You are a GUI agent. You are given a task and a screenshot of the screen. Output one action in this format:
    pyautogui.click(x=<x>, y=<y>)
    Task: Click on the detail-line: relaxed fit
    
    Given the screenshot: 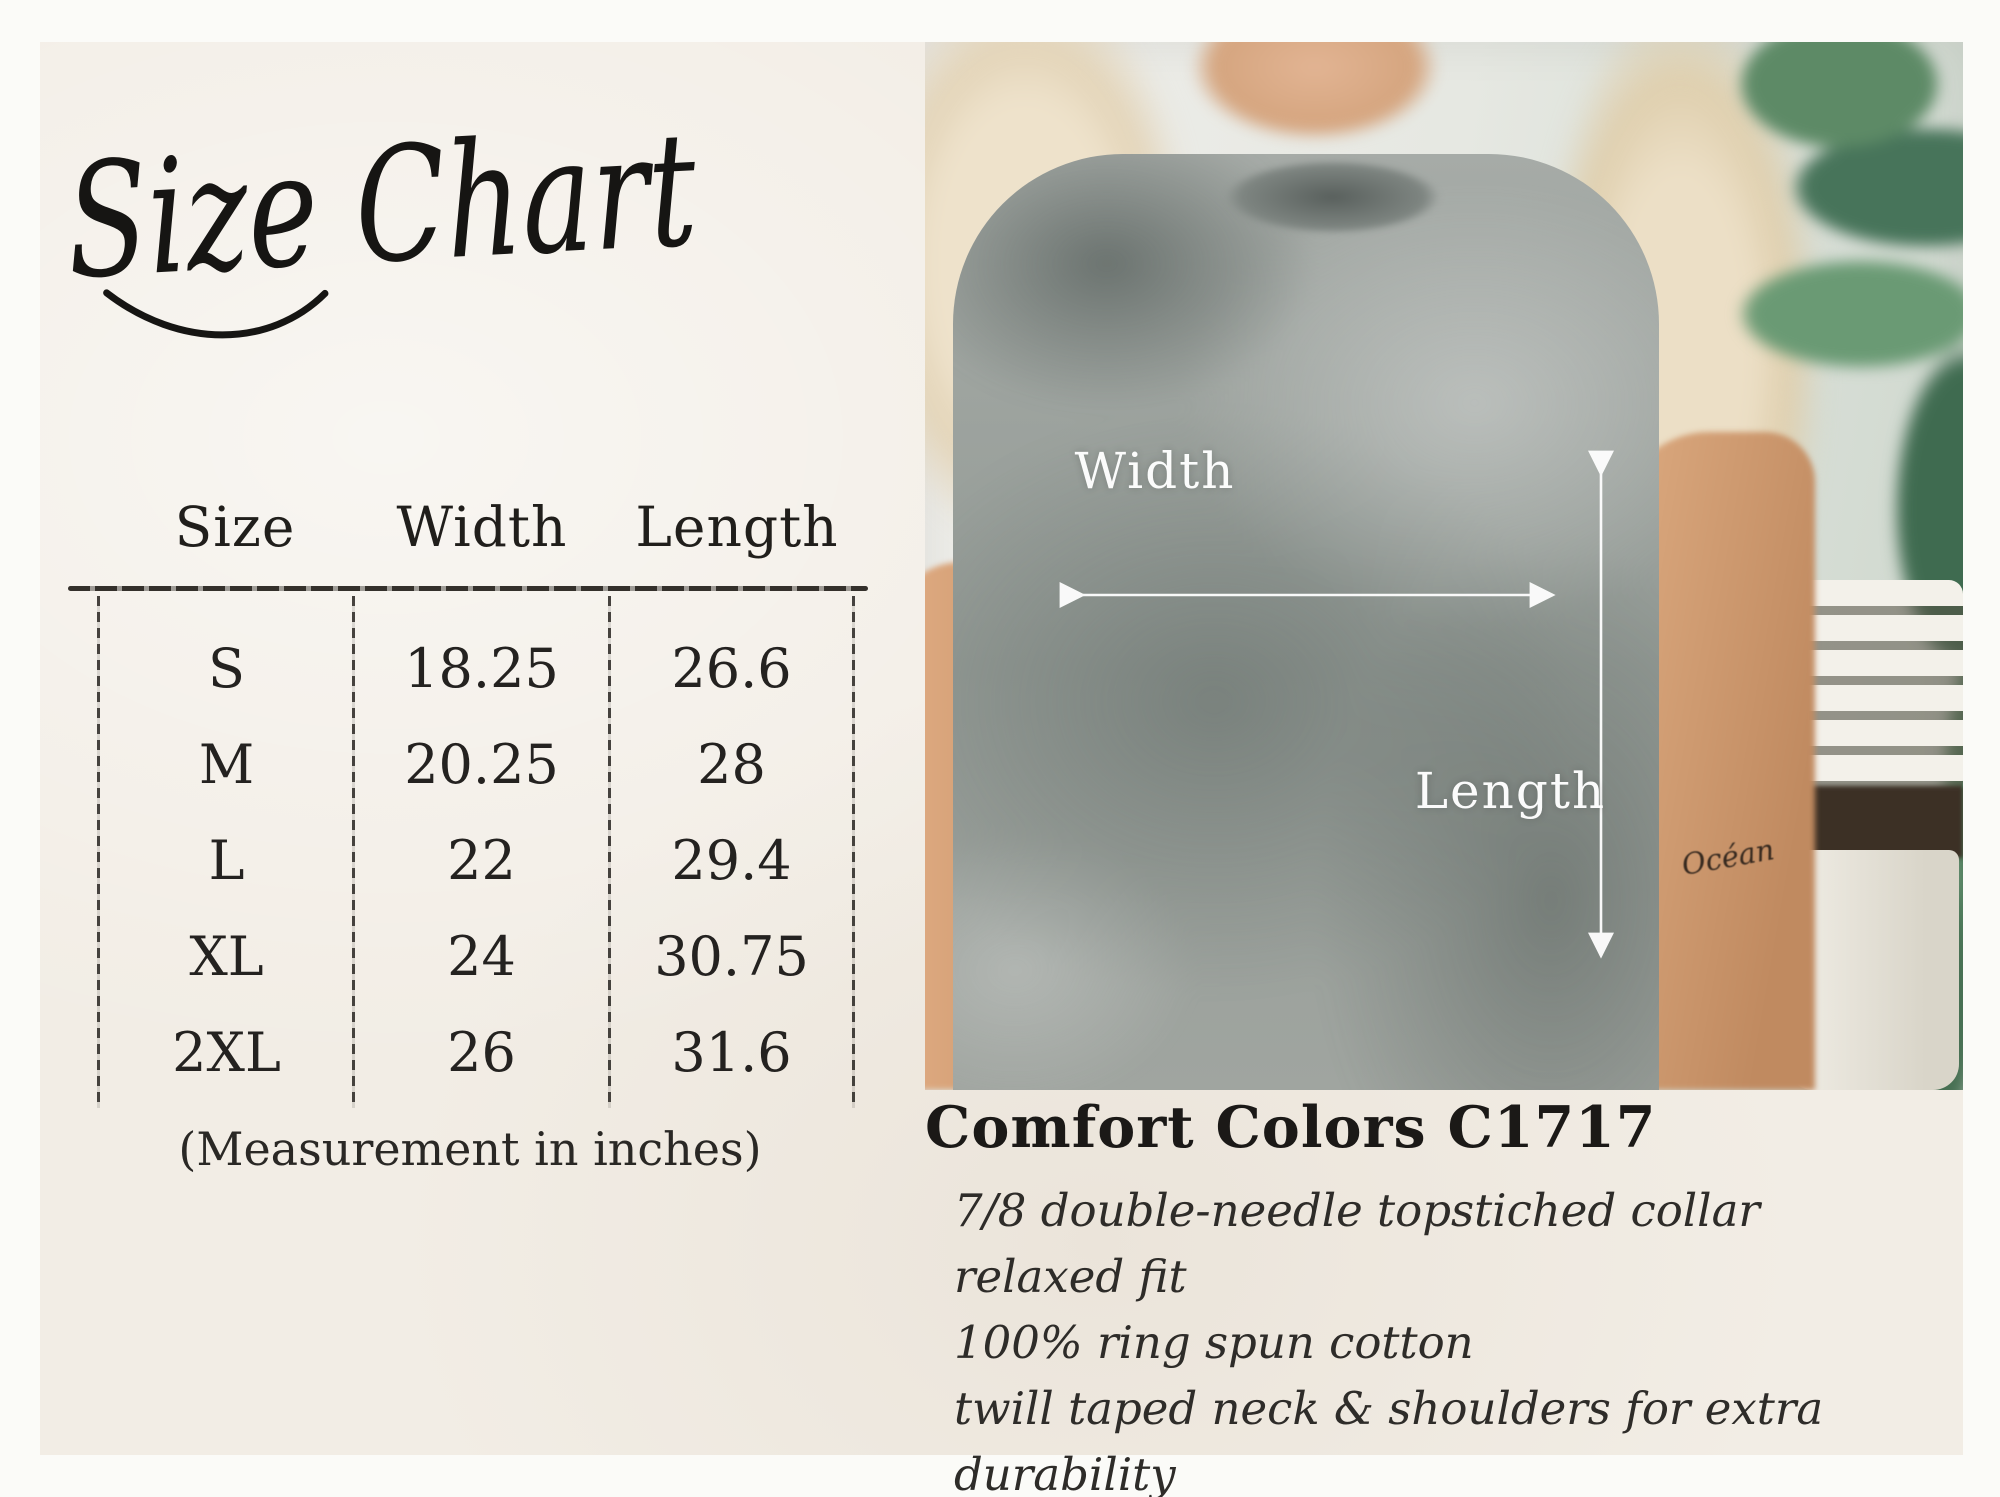 What is the action you would take?
    pyautogui.click(x=1070, y=1276)
    